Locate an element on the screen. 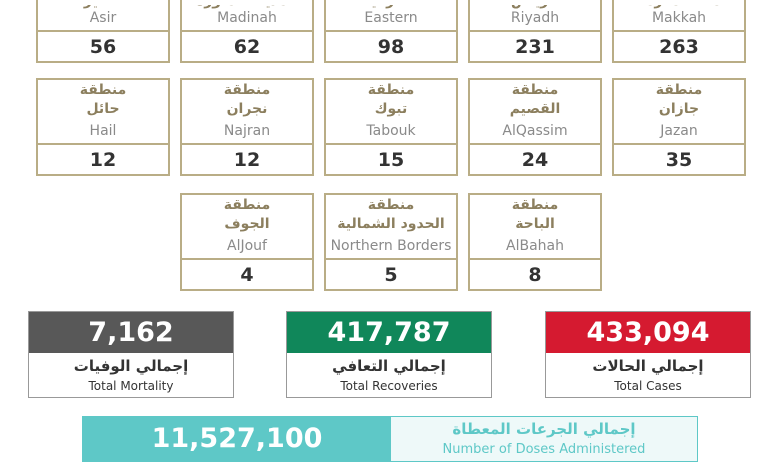 The width and height of the screenshot is (780, 470). region-card: مكة المكرمة Makkah 263 is located at coordinates (679, 31).